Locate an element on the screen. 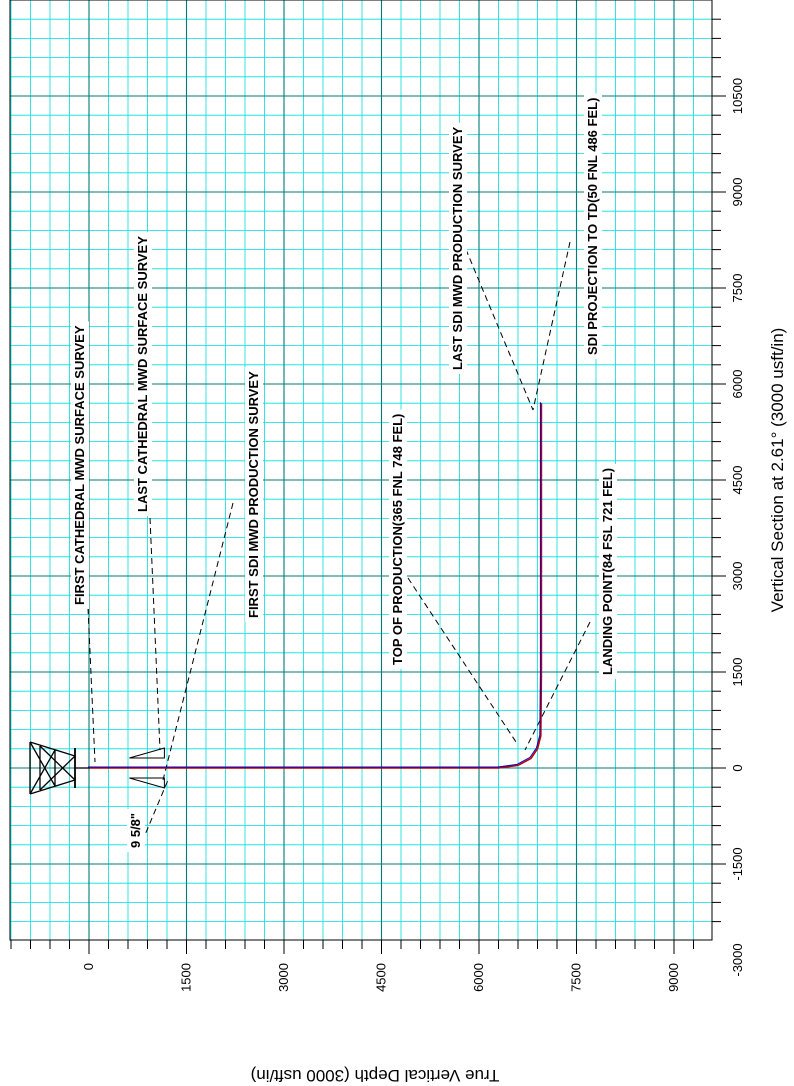  annotation-text: SDI PROJECTION TO TD(50 FNL 486 FEL) is located at coordinates (592, 226).